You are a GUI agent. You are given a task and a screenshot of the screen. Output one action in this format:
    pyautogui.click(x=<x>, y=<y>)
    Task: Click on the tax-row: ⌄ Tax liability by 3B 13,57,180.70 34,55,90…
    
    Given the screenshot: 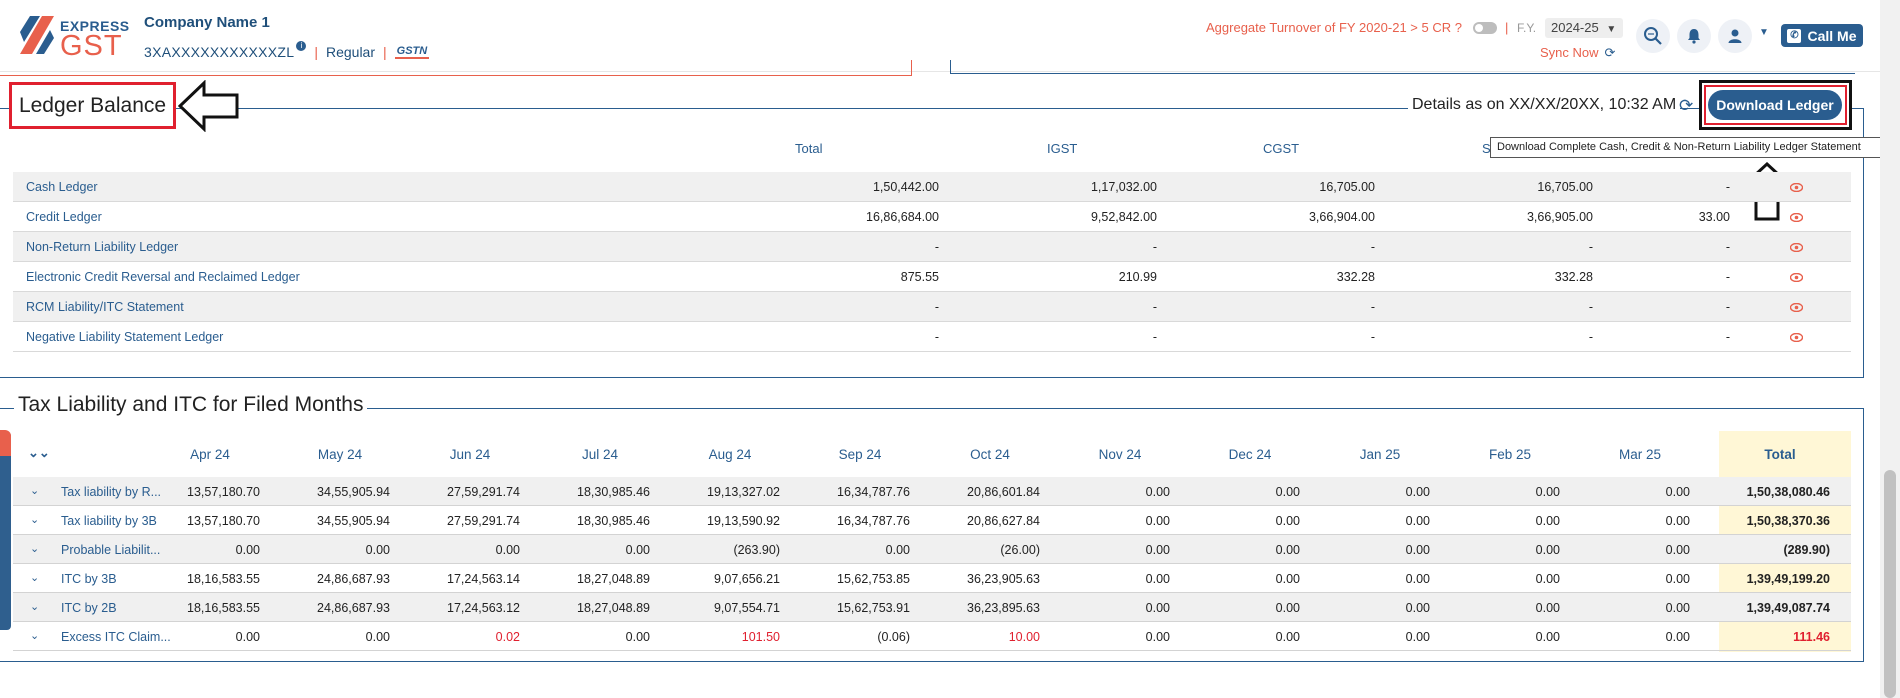 What is the action you would take?
    pyautogui.click(x=932, y=520)
    